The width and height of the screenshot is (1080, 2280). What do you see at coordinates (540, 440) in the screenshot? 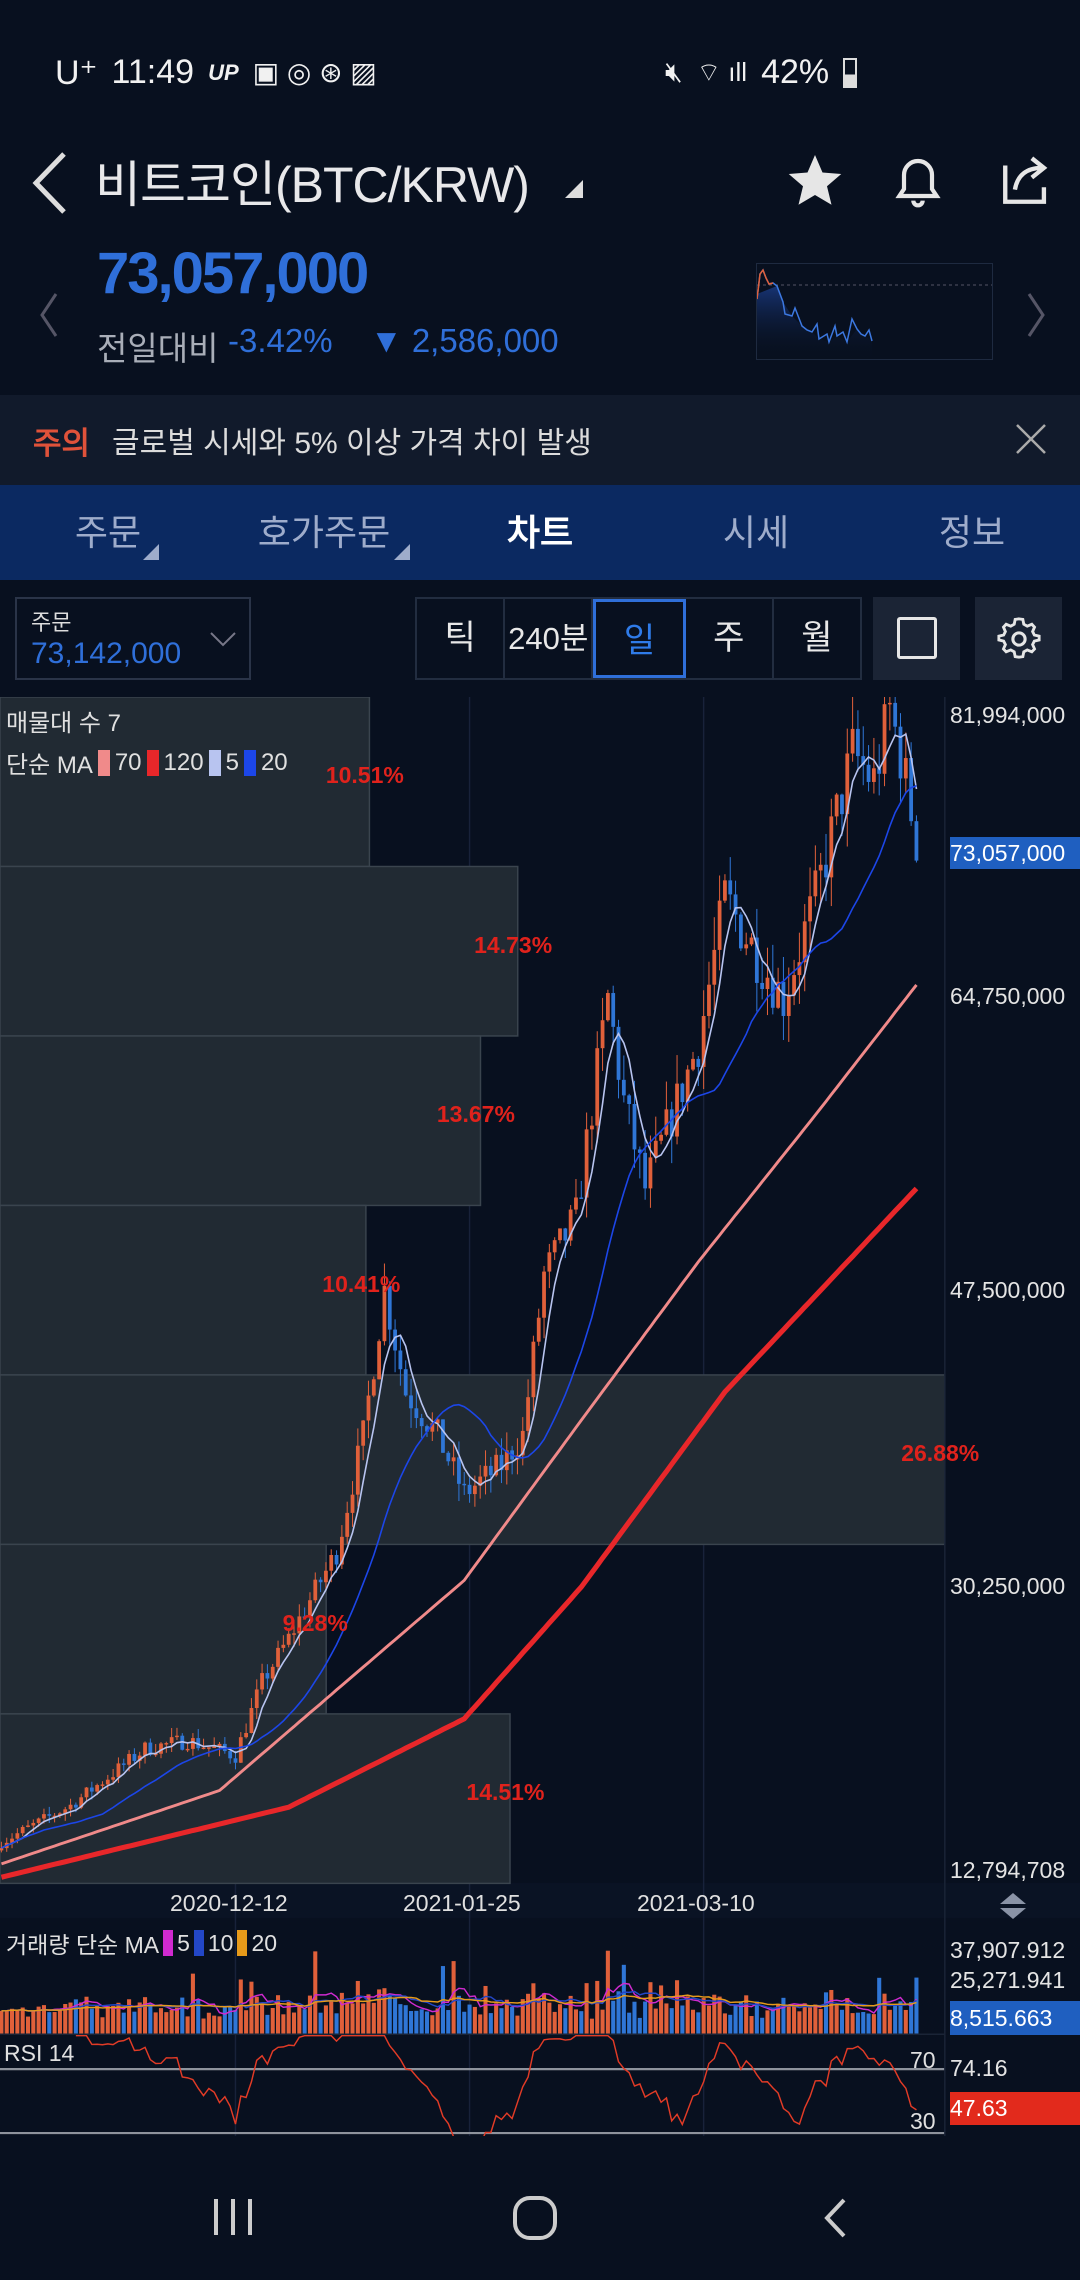
I see `warning-banner: 주의 글로벌 시세와 5% 이상 가격 차이 발생` at bounding box center [540, 440].